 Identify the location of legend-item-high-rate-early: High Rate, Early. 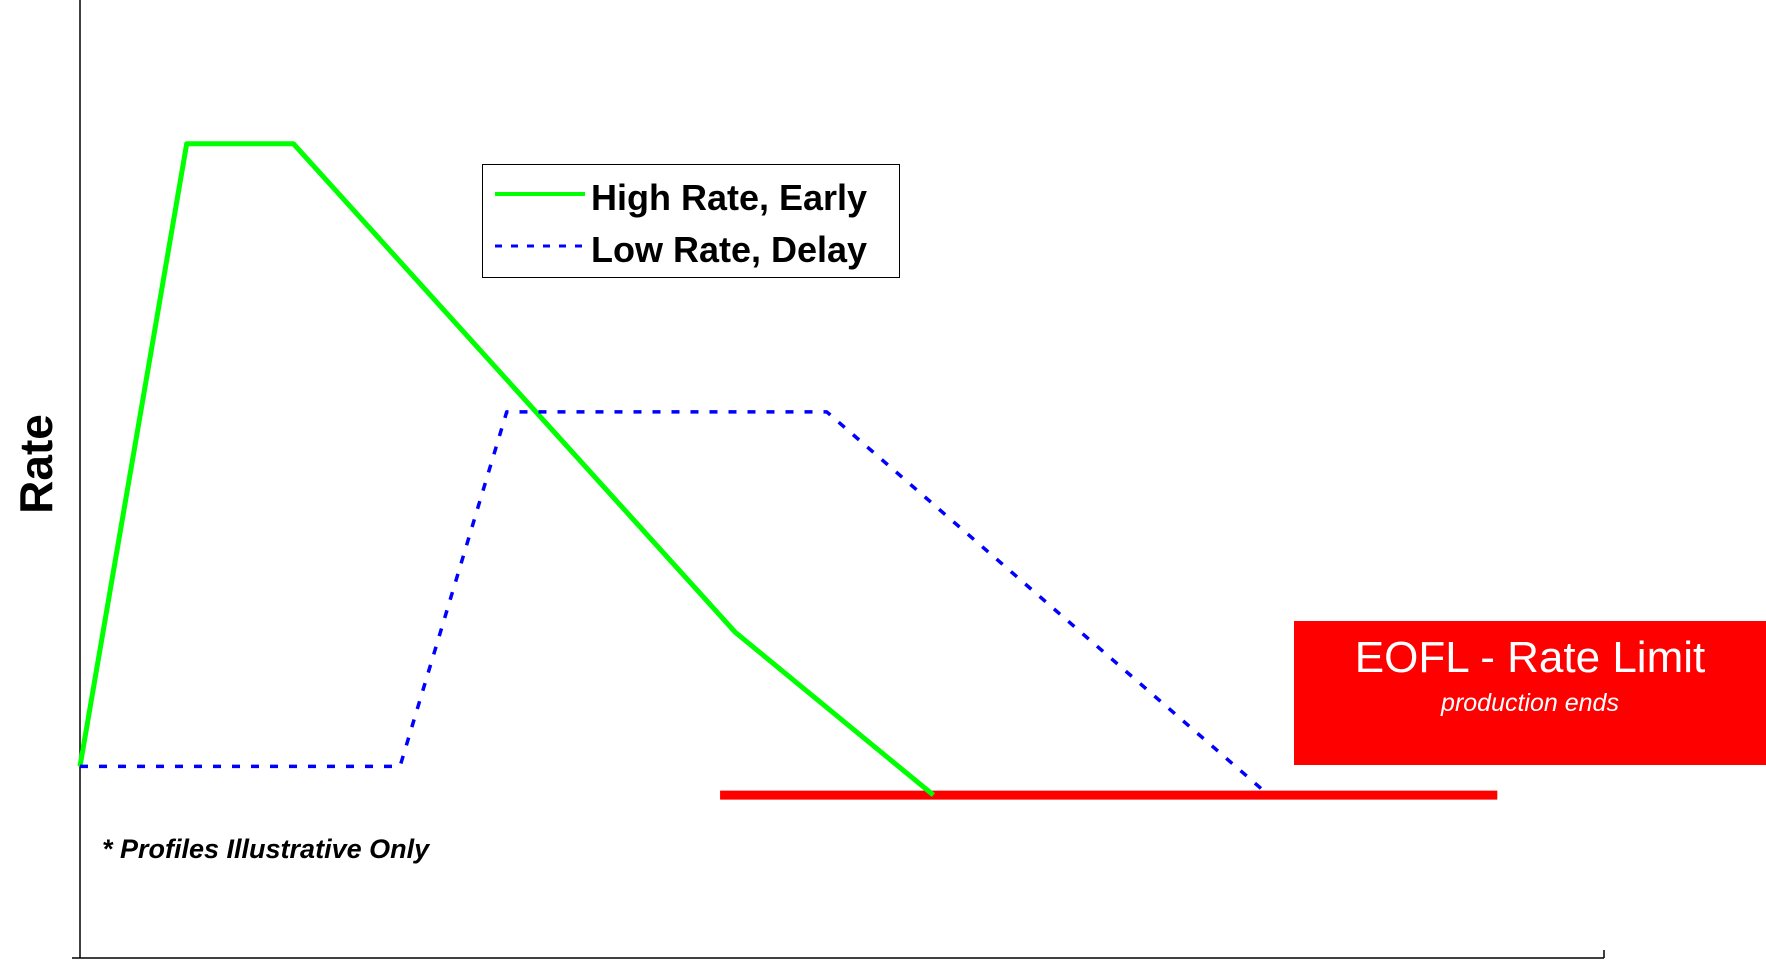
(691, 196).